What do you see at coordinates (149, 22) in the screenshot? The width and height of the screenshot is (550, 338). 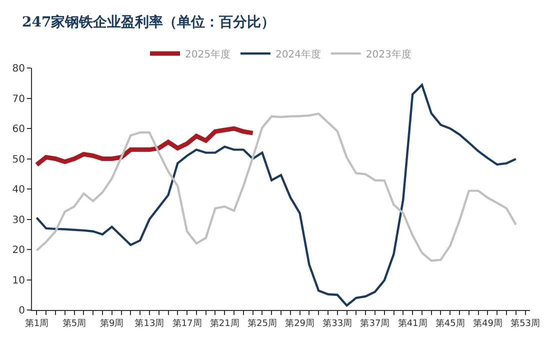 I see `chart-title: 247家钢铁企业盈利率（单位：百分比）` at bounding box center [149, 22].